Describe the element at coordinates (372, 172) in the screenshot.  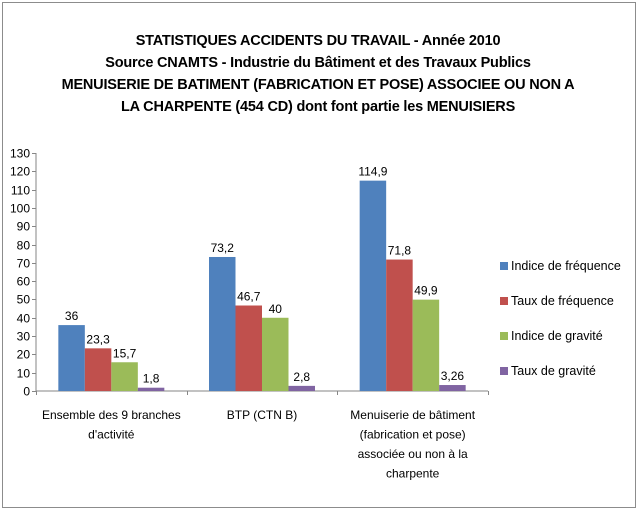
I see `data-label: 114,9` at that location.